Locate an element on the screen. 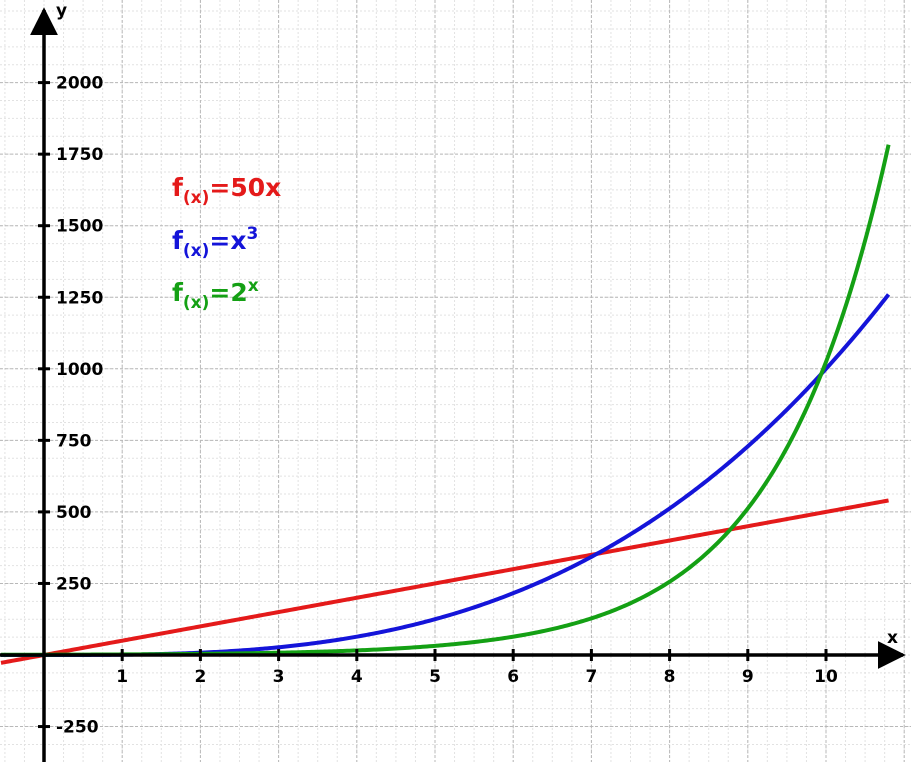 The height and width of the screenshot is (762, 911). legend: f(x)=50x f(x)=x3 f(x)=2x is located at coordinates (226, 243).